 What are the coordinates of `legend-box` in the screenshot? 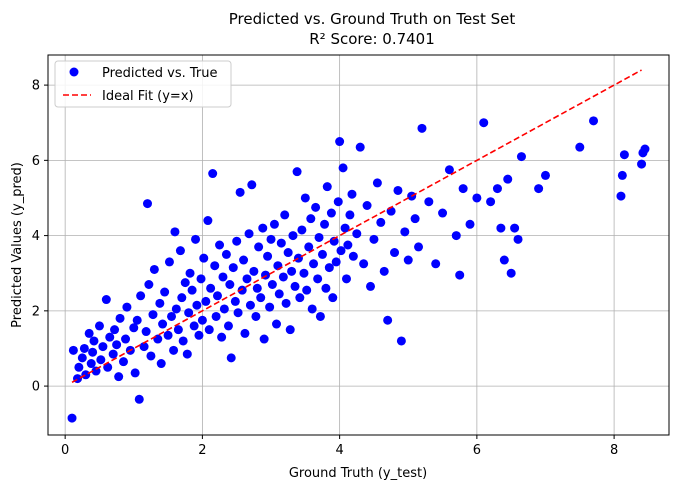 It's located at (143, 84).